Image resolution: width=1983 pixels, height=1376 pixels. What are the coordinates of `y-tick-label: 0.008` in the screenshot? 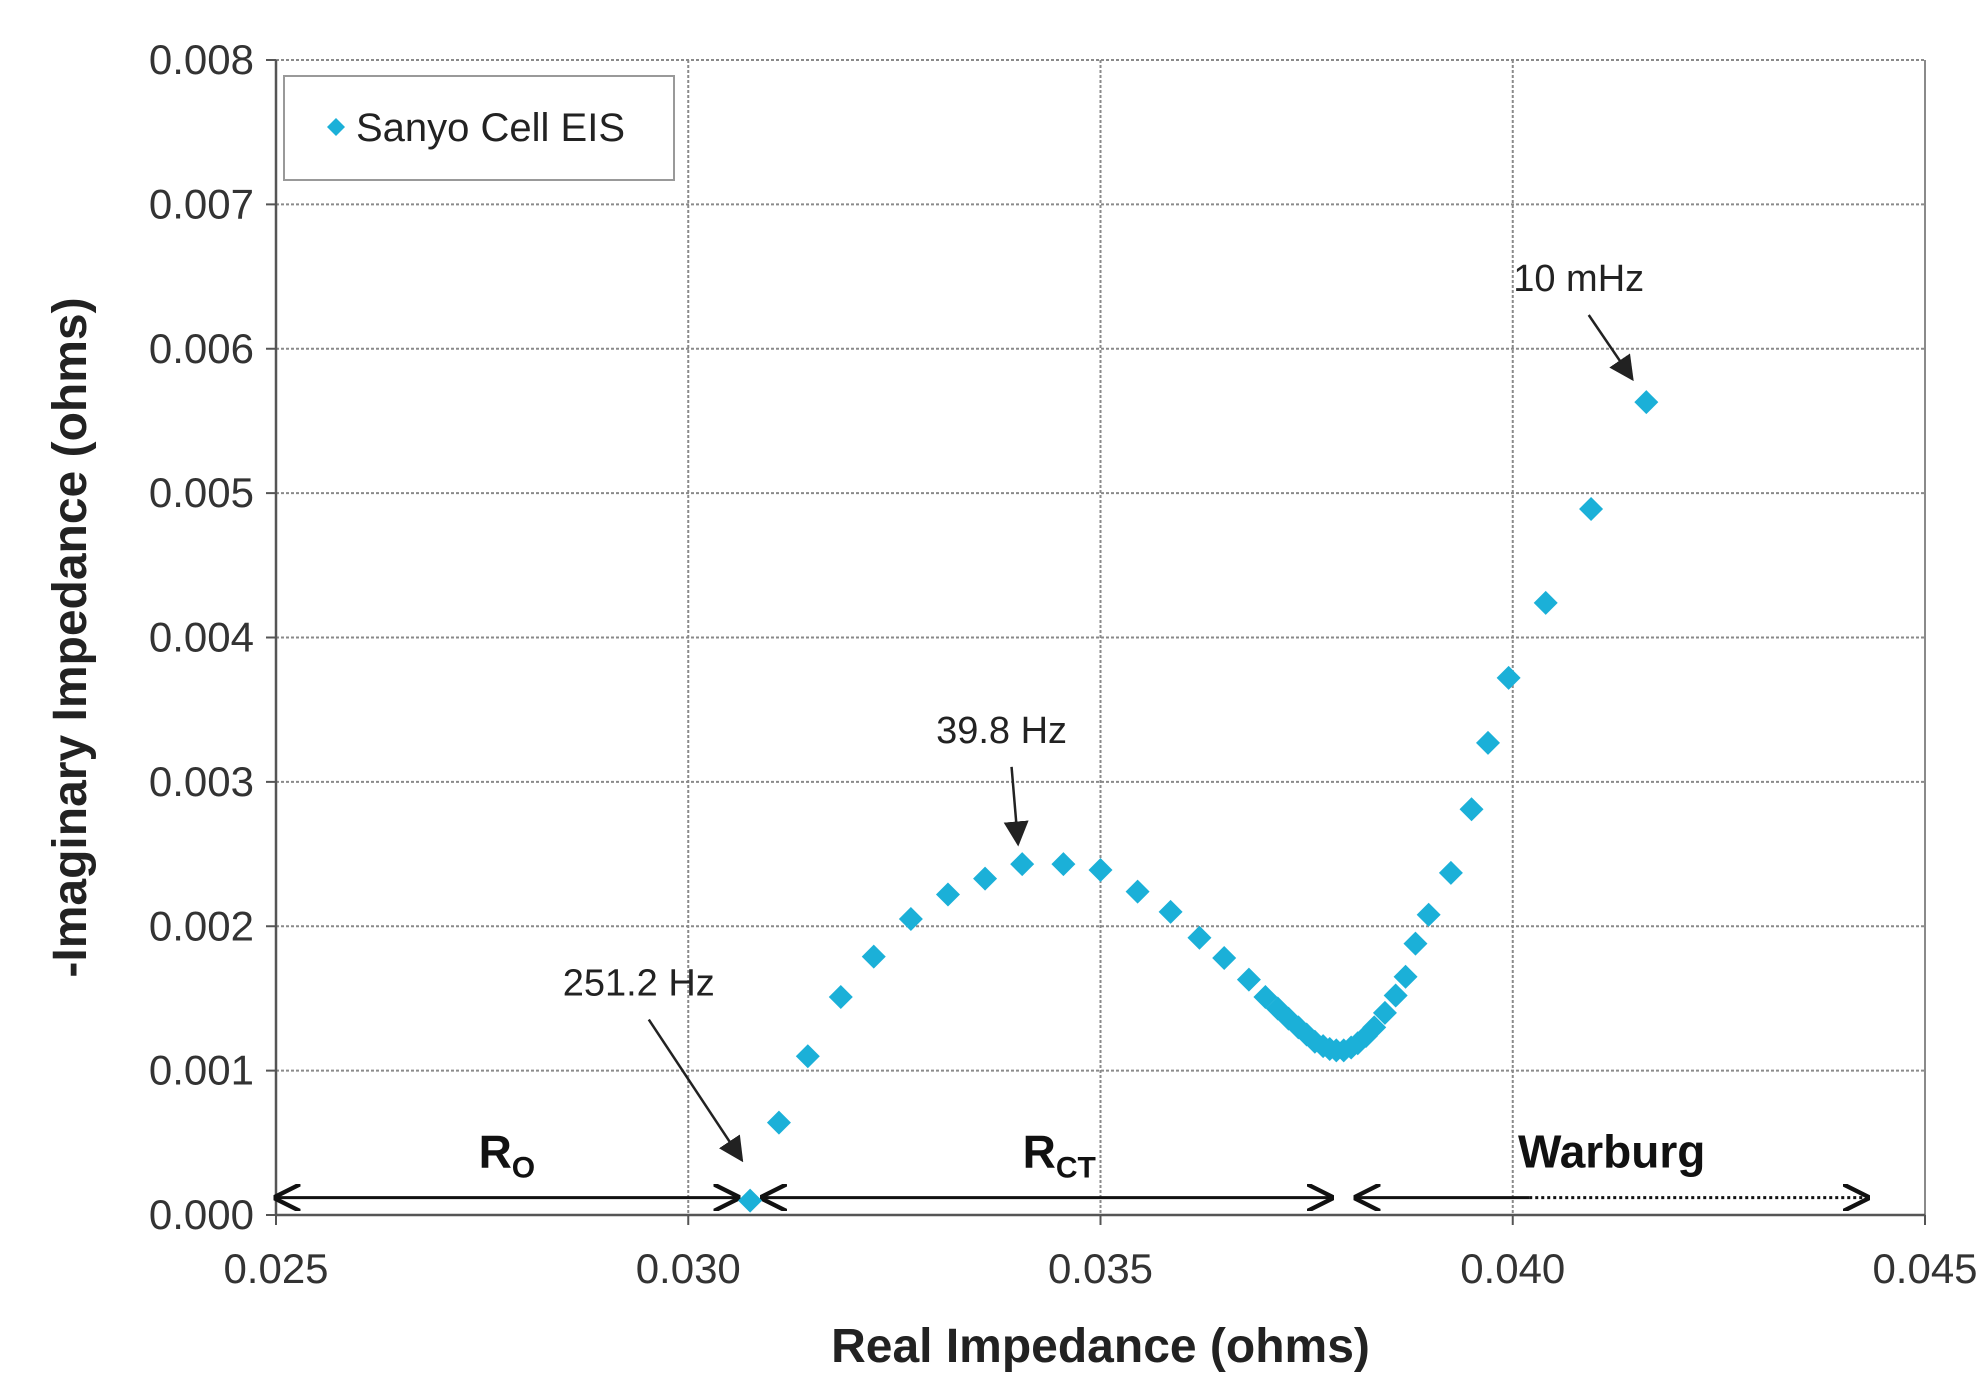 It's located at (201, 59).